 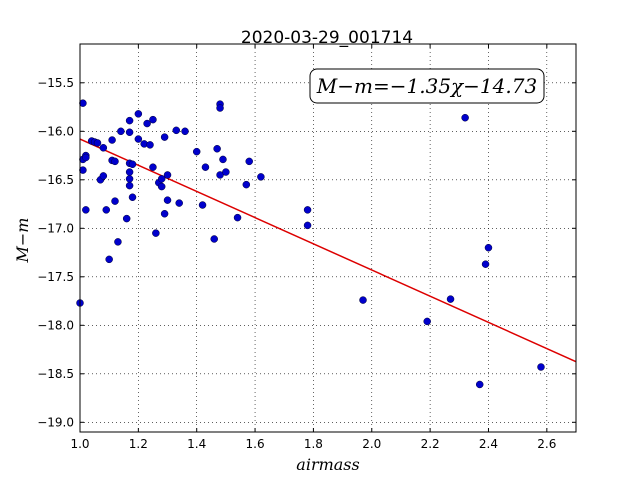 What do you see at coordinates (55, 83) in the screenshot?
I see `y-tick-label: −15.5` at bounding box center [55, 83].